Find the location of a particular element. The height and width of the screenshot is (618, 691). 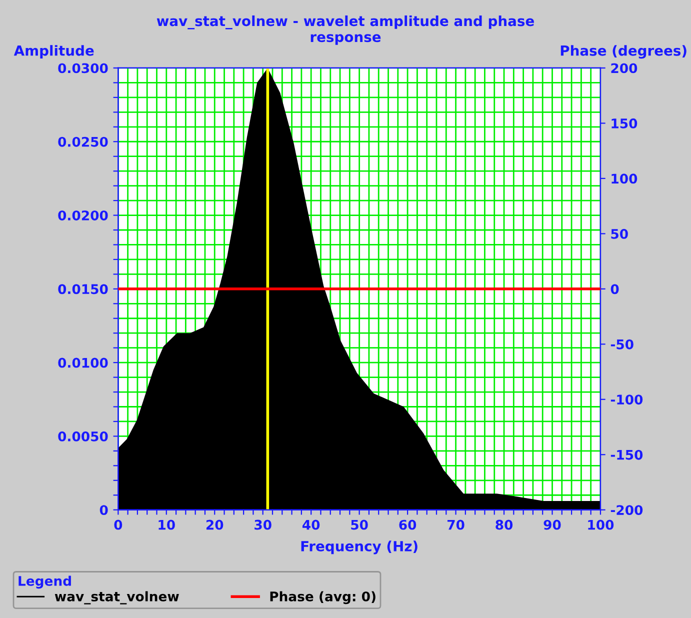

x-tick-label: 0 is located at coordinates (118, 525).